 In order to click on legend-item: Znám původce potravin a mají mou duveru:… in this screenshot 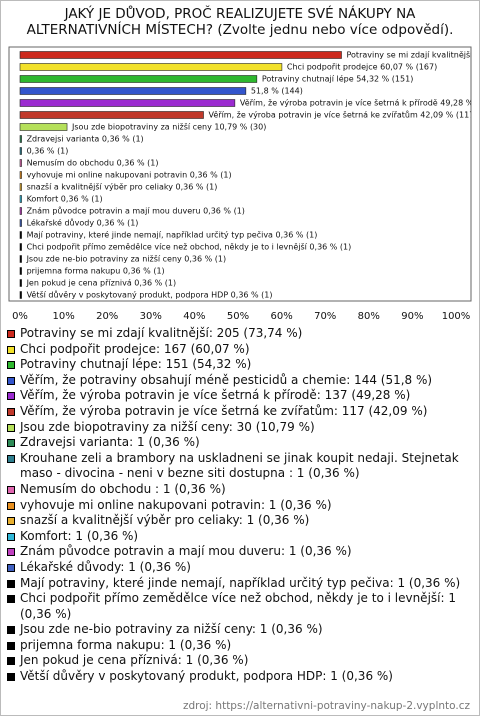, I will do `click(237, 552)`.